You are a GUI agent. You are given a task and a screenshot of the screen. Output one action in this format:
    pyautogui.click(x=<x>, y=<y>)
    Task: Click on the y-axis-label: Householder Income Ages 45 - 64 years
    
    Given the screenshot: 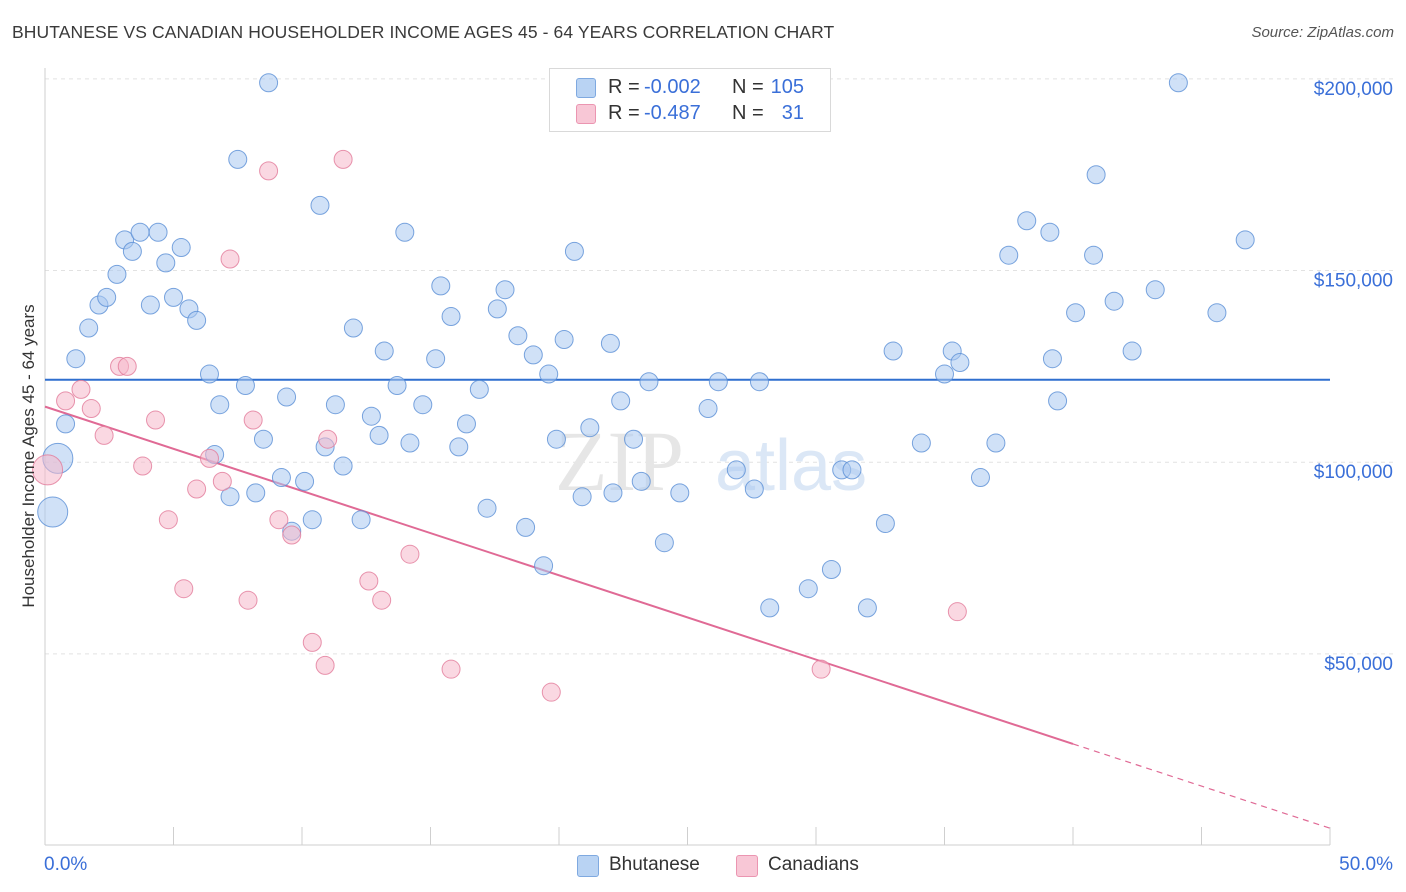 What is the action you would take?
    pyautogui.click(x=28, y=455)
    